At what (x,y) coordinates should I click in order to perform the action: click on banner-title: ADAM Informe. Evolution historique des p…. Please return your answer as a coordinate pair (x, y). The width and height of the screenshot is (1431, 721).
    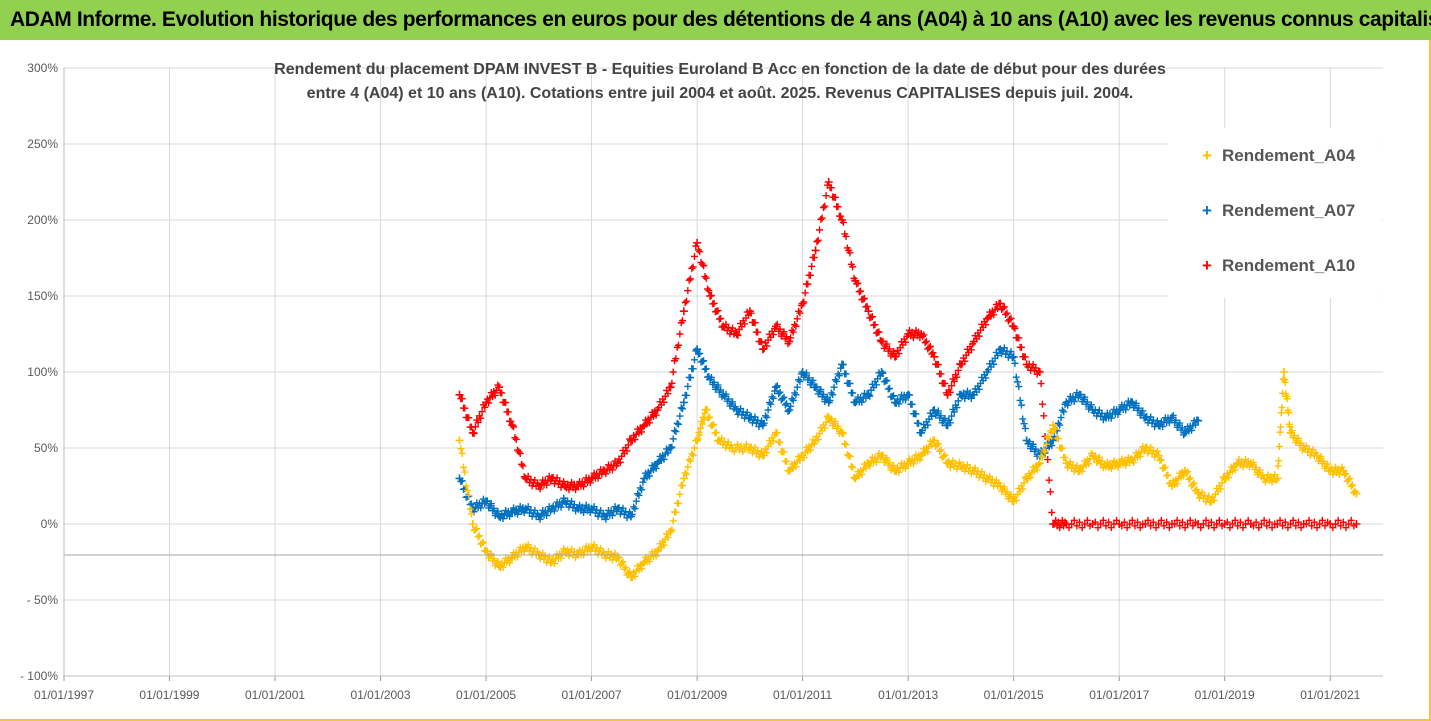
    Looking at the image, I should click on (715, 20).